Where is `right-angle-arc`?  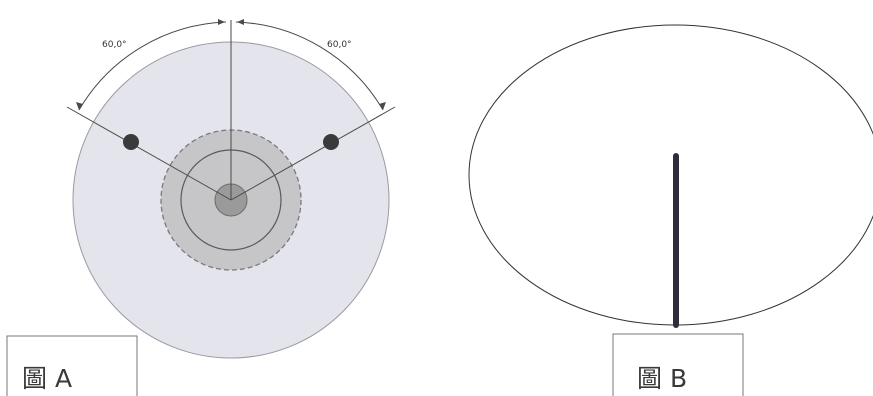 right-angle-arc is located at coordinates (309, 66).